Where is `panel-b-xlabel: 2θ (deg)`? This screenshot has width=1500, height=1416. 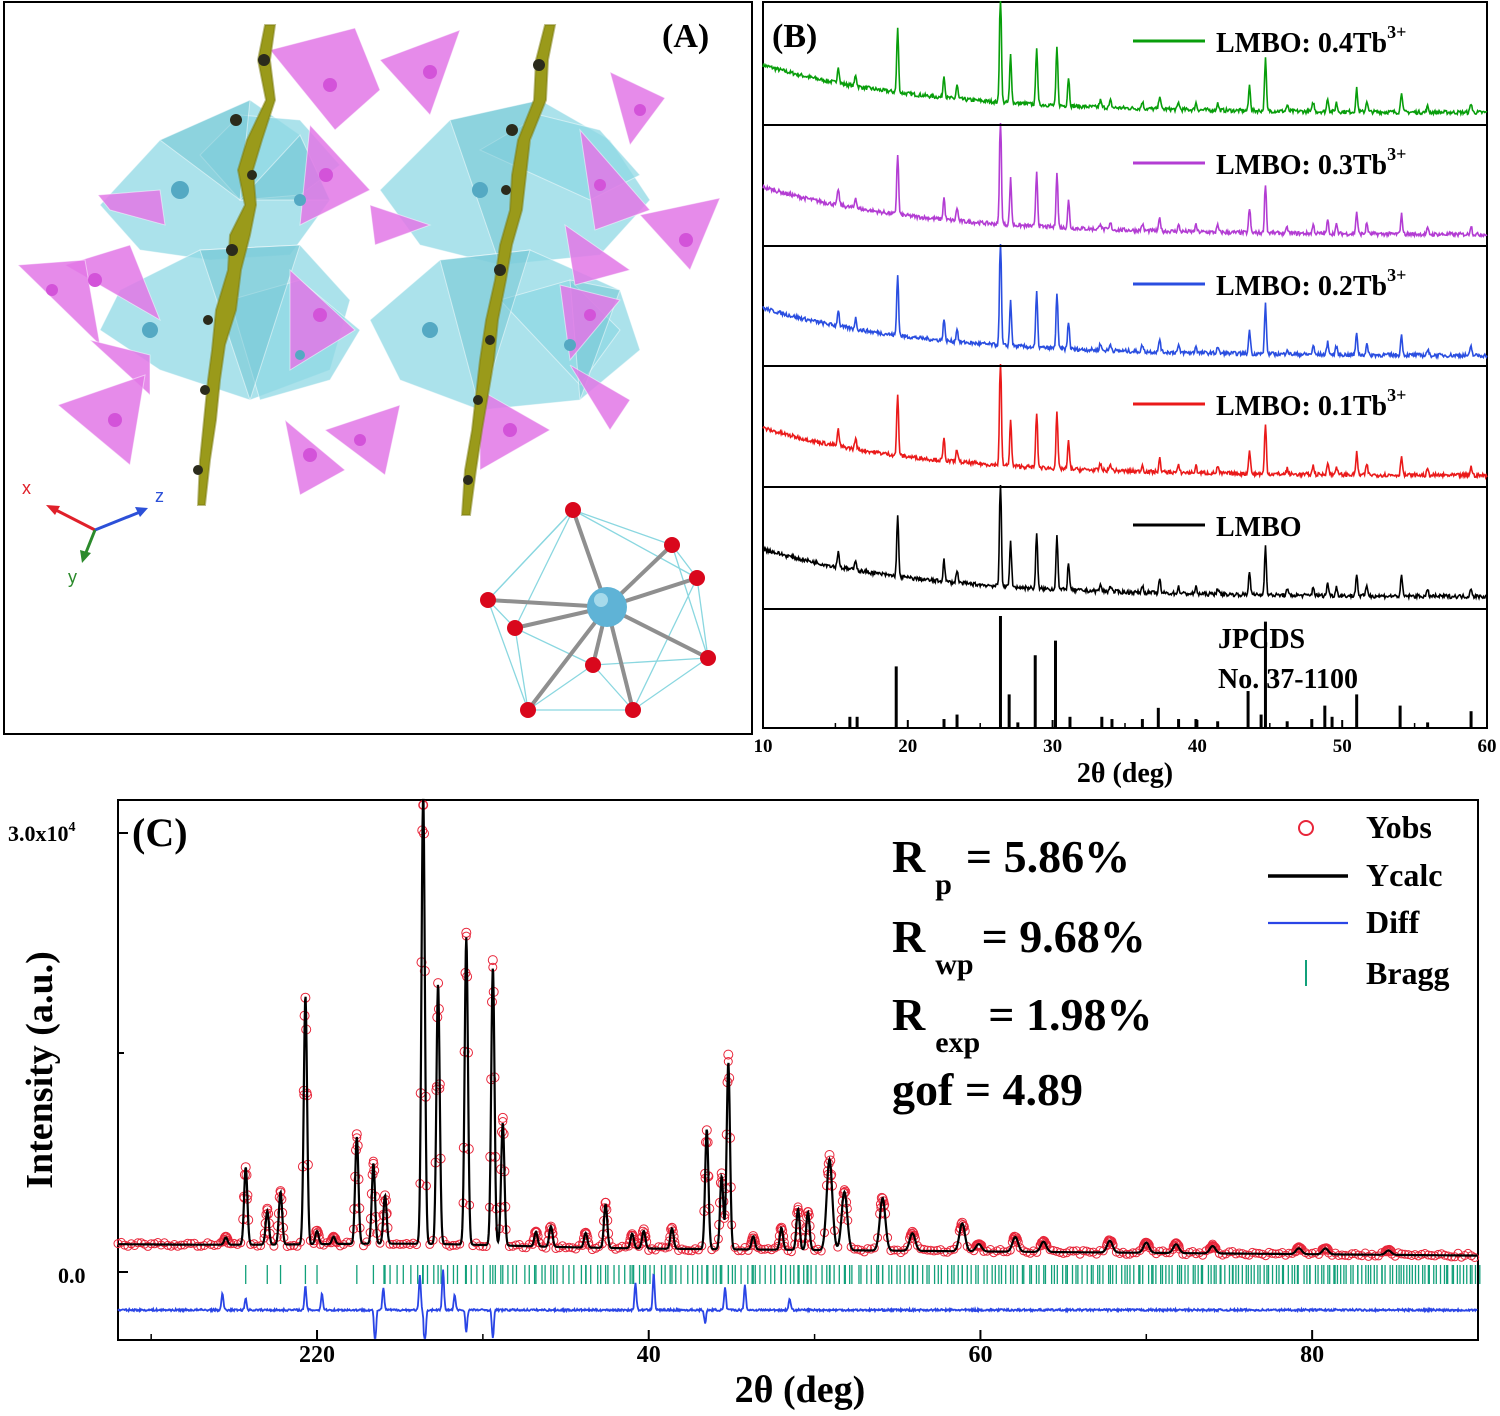
panel-b-xlabel: 2θ (deg) is located at coordinates (1125, 773).